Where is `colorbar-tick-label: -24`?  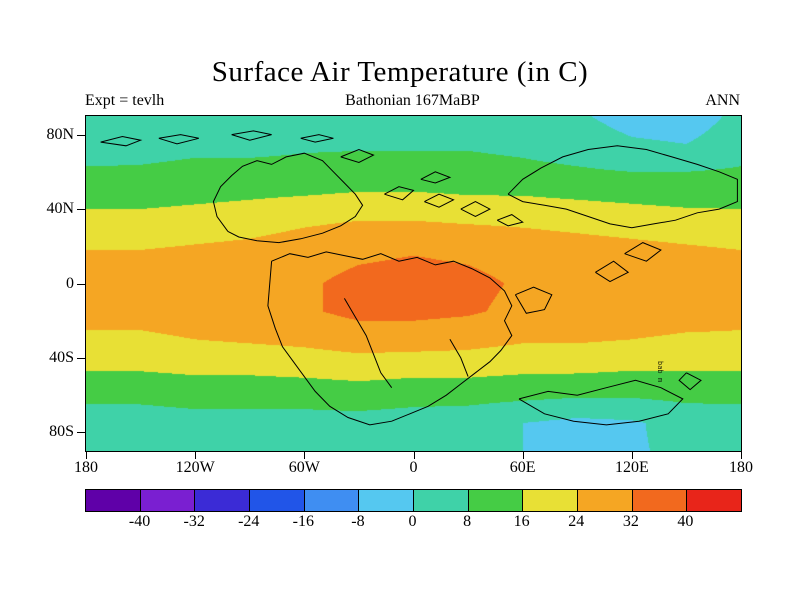 colorbar-tick-label: -24 is located at coordinates (249, 521).